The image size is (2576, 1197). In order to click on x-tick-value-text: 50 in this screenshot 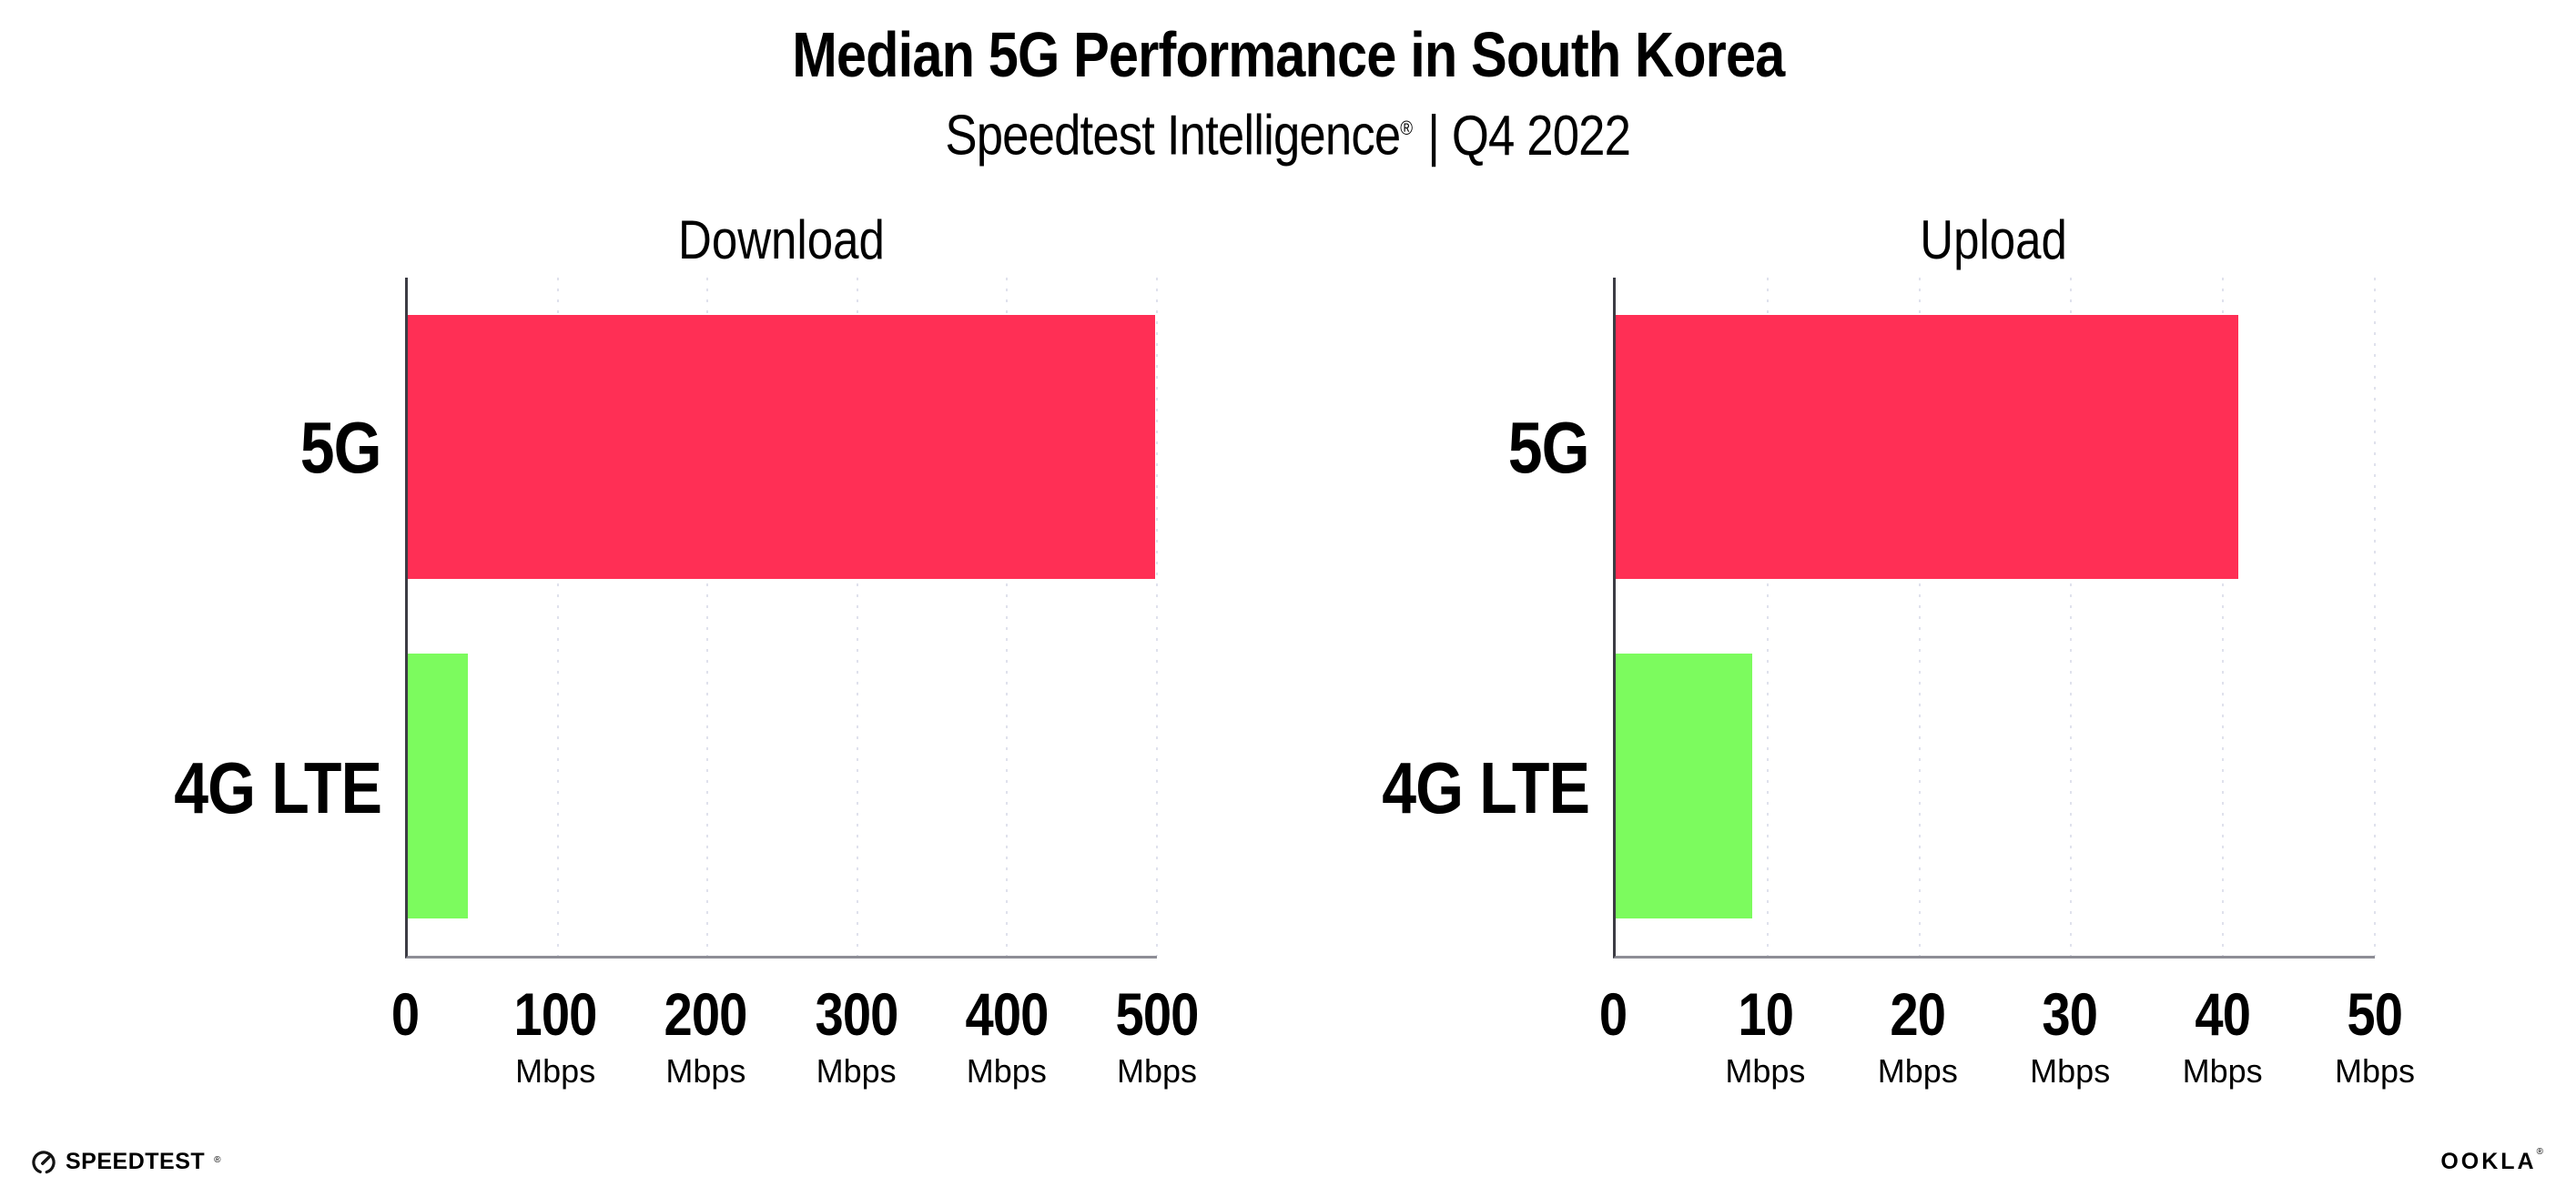, I will do `click(2375, 1014)`.